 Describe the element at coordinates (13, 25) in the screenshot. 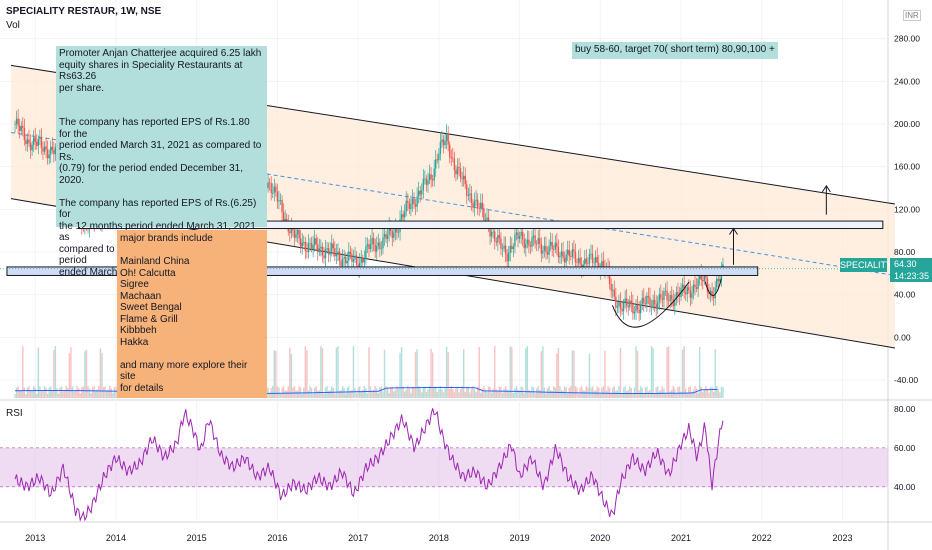

I see `volume-label: Vol` at that location.